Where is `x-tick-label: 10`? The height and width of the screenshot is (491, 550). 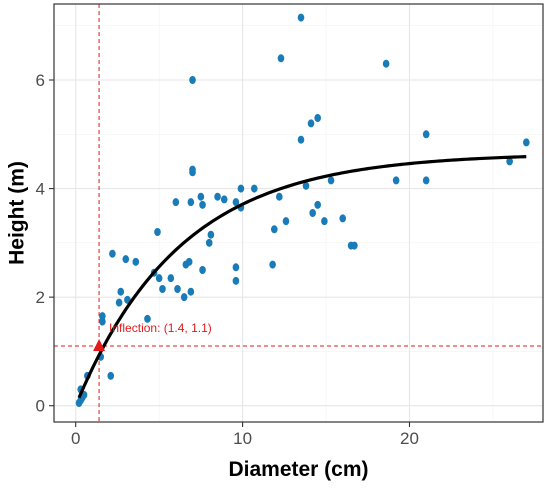 x-tick-label: 10 is located at coordinates (242, 438).